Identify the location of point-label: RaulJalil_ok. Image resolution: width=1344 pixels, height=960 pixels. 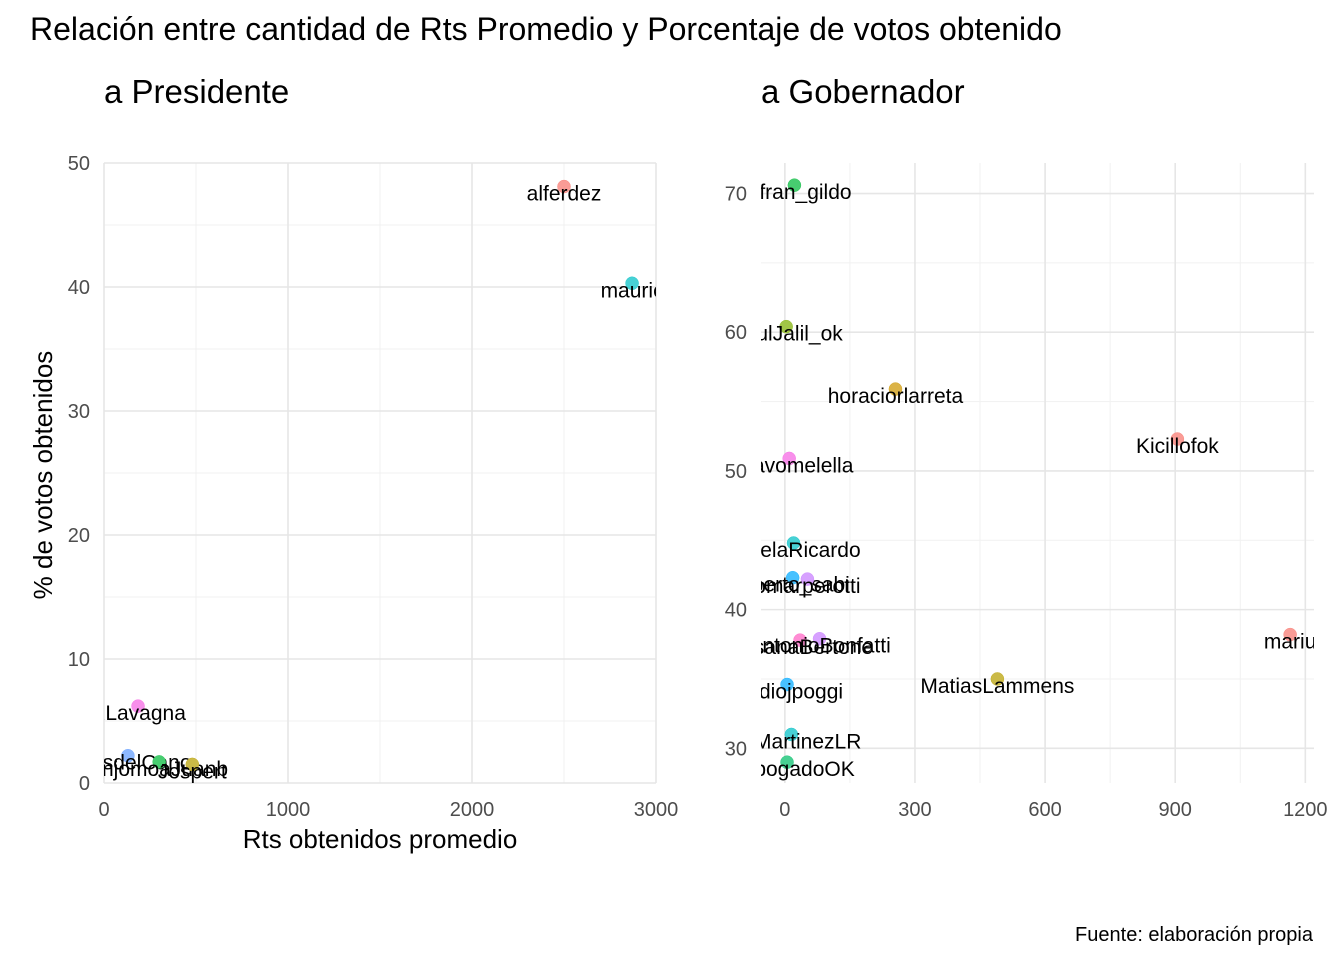
(787, 334).